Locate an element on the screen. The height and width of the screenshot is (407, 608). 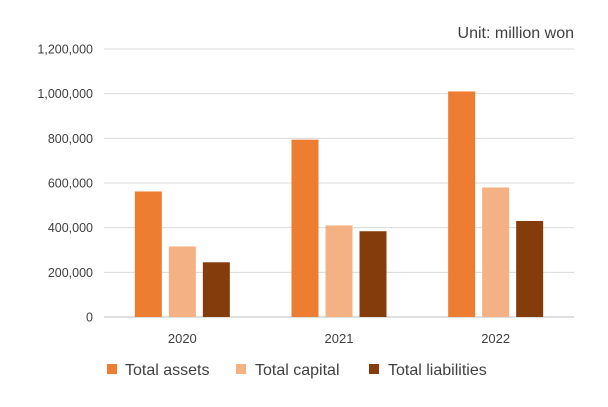
y-tick-label: 800,000 is located at coordinates (70, 139).